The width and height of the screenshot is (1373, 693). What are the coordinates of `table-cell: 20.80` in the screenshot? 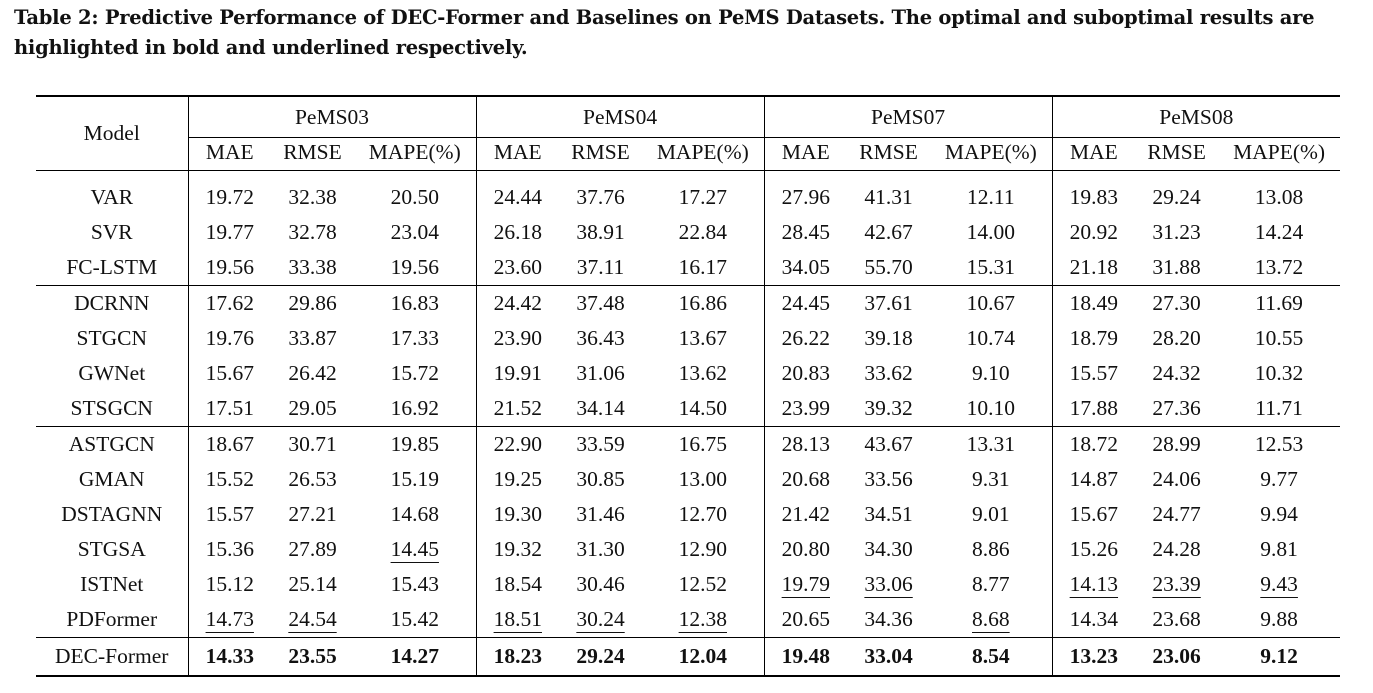 It's located at (805, 549).